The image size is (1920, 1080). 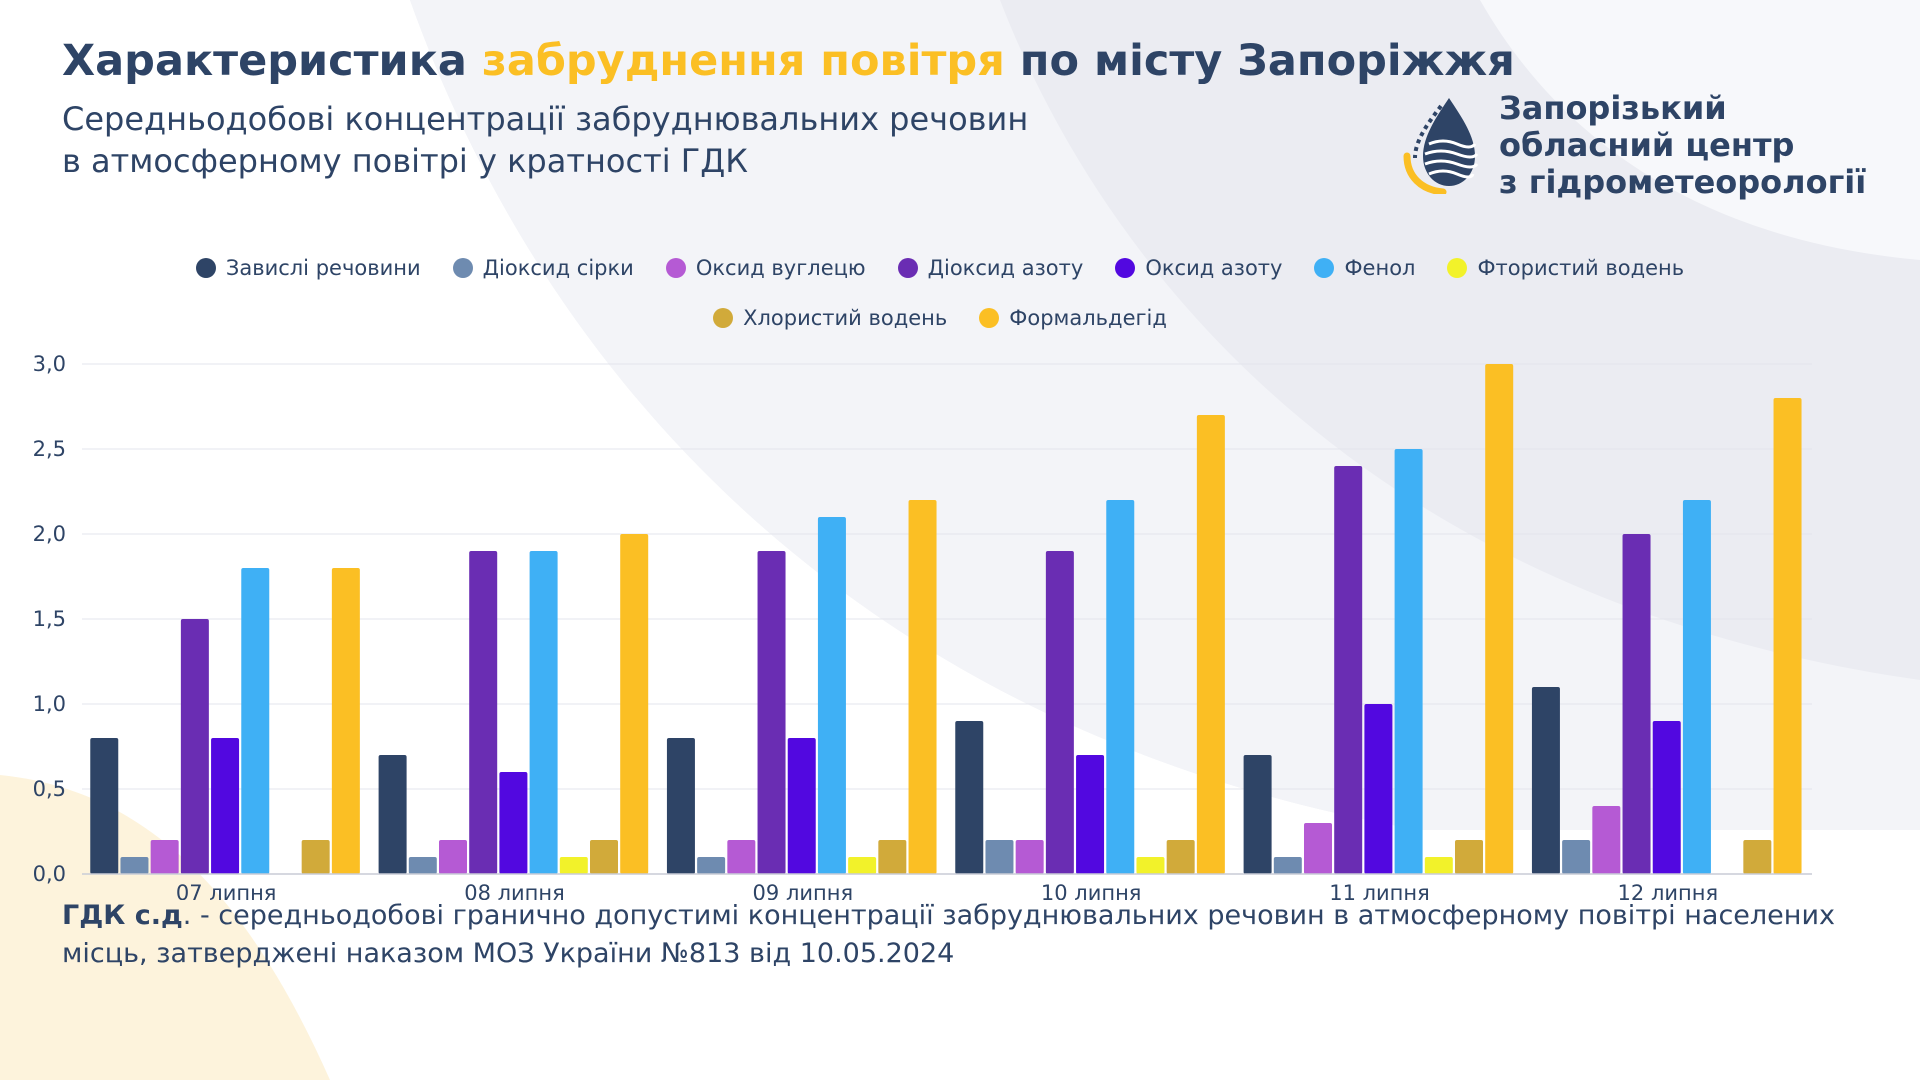 I want to click on y-tick-label: 3,0, so click(x=49, y=364).